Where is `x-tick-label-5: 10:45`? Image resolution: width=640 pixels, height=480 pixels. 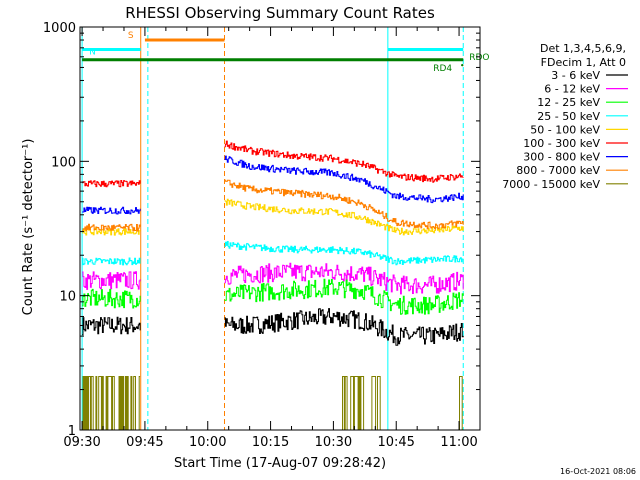
x-tick-label-5: 10:45 is located at coordinates (395, 442).